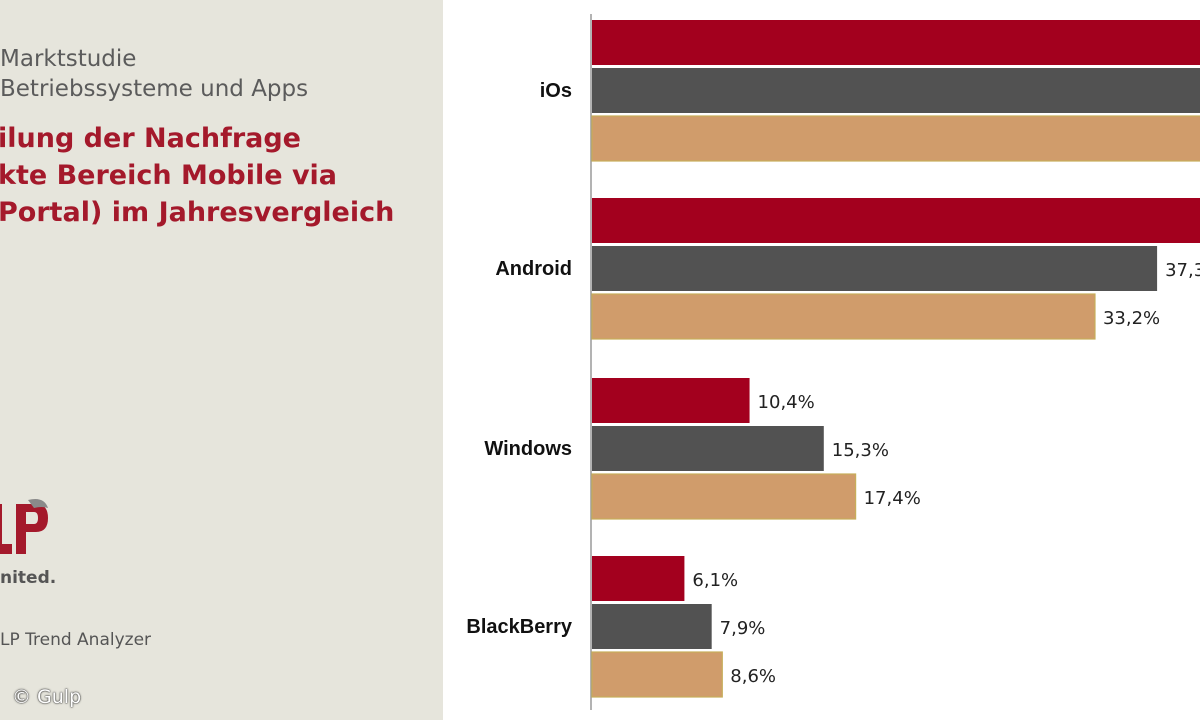 The height and width of the screenshot is (720, 1200). Describe the element at coordinates (1182, 270) in the screenshot. I see `data-label-android-series-2: 37,3` at that location.